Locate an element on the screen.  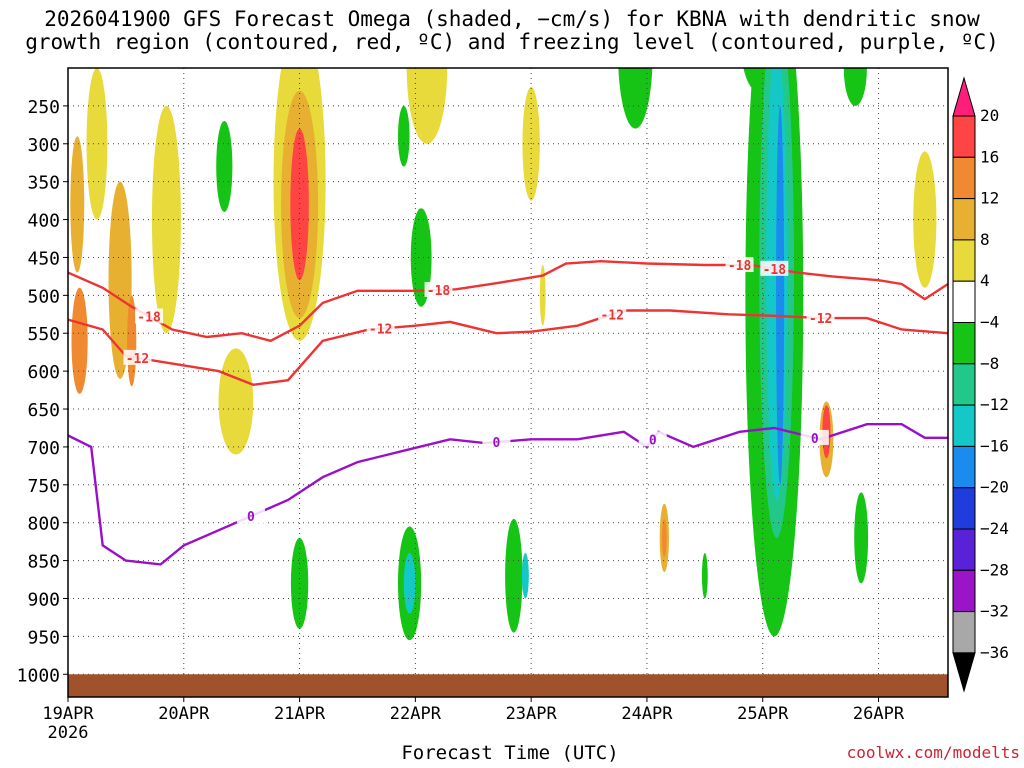
colorbar-label: −36 is located at coordinates (994, 652).